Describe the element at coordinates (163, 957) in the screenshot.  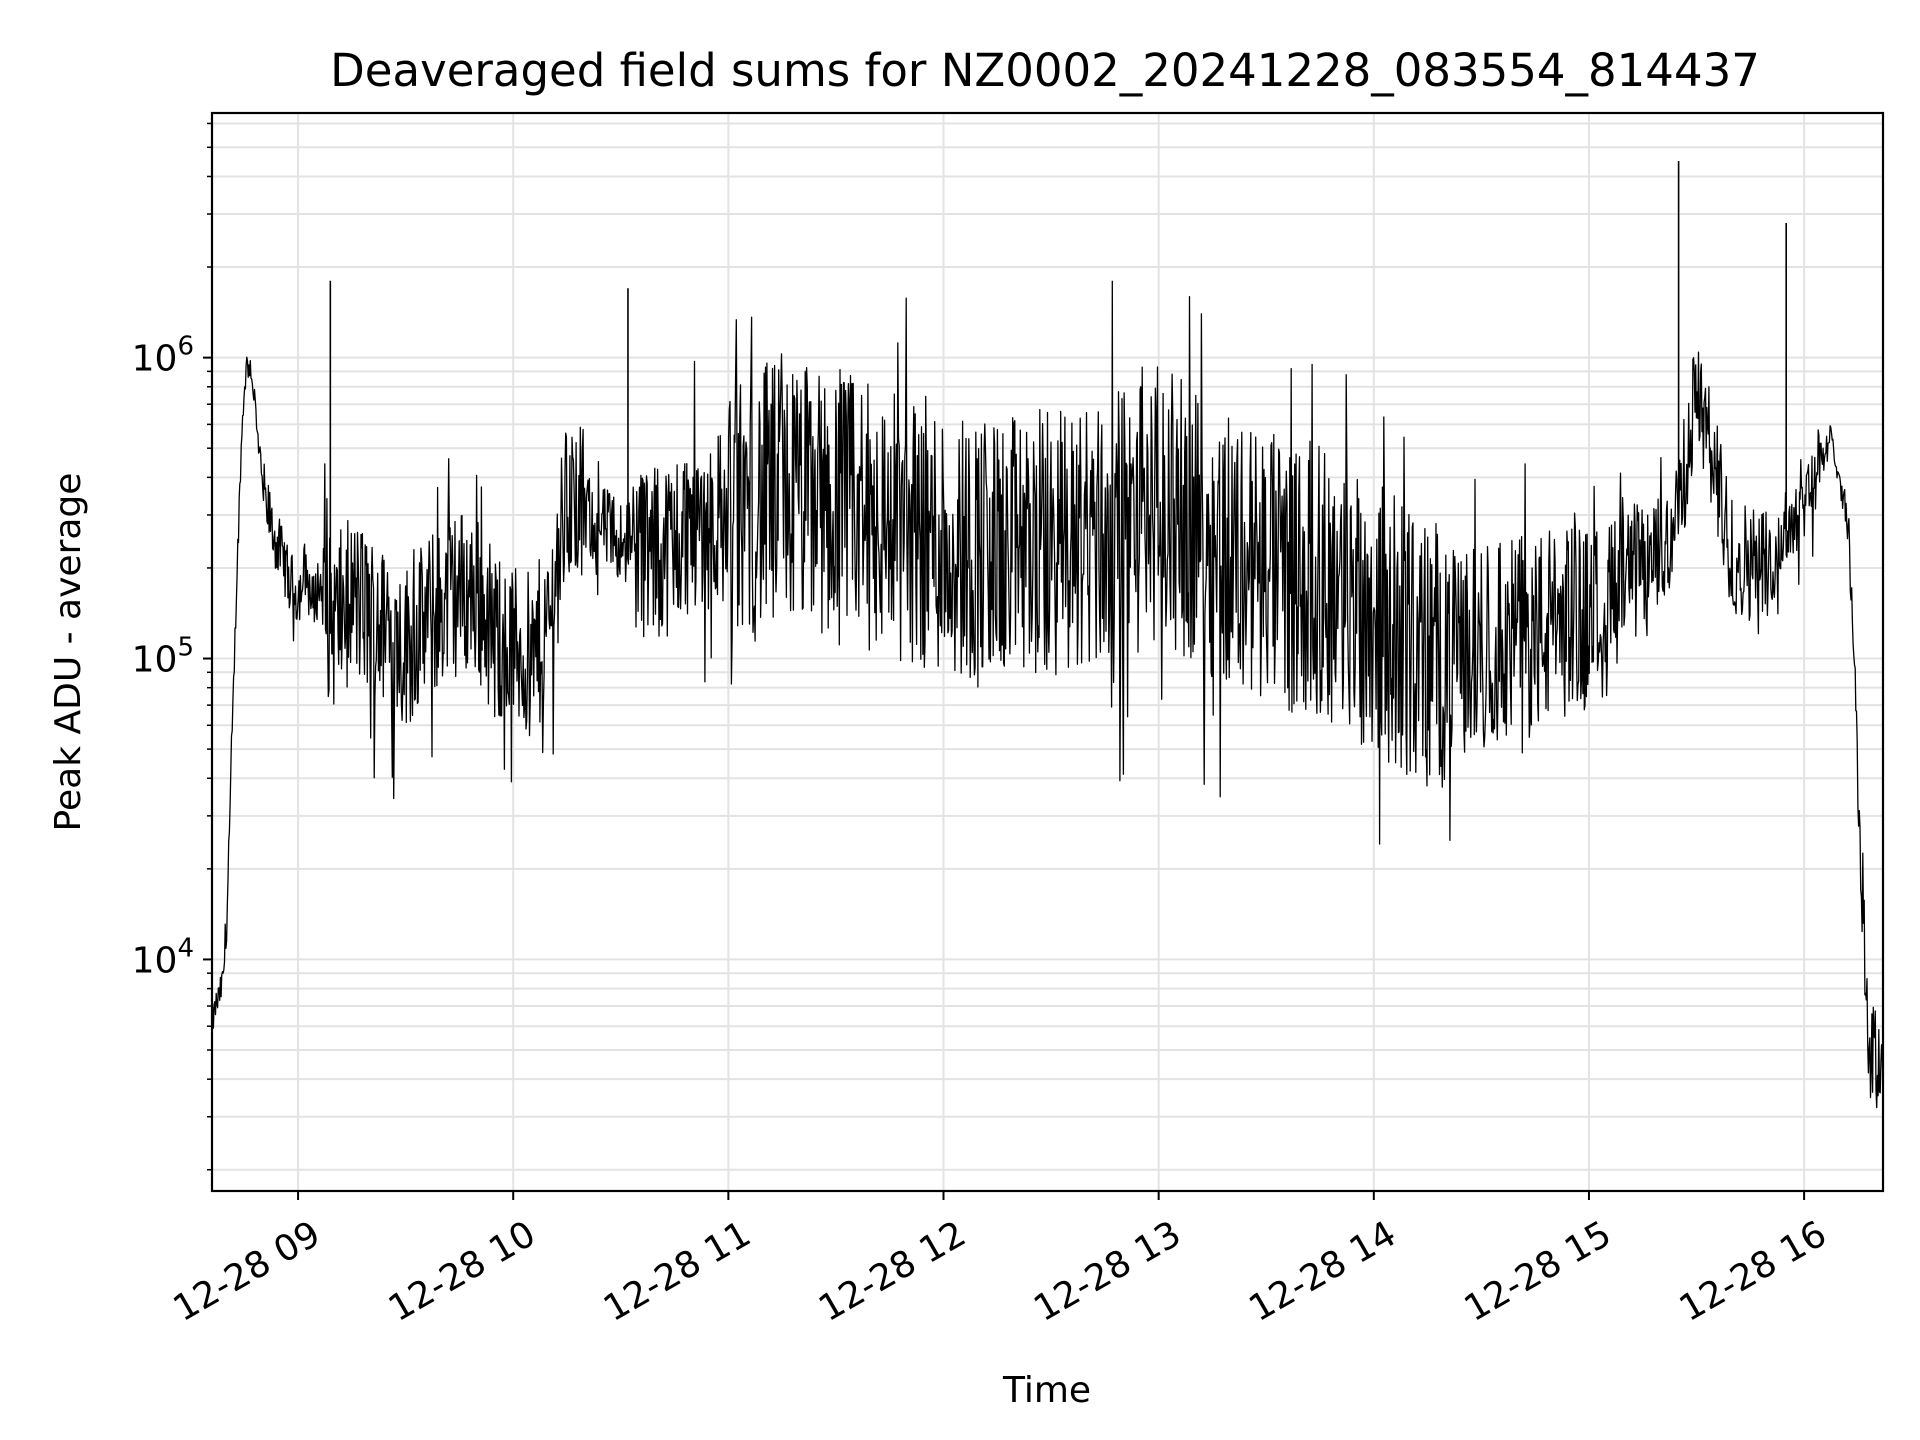
I see `y-tick-label: 10⁴` at that location.